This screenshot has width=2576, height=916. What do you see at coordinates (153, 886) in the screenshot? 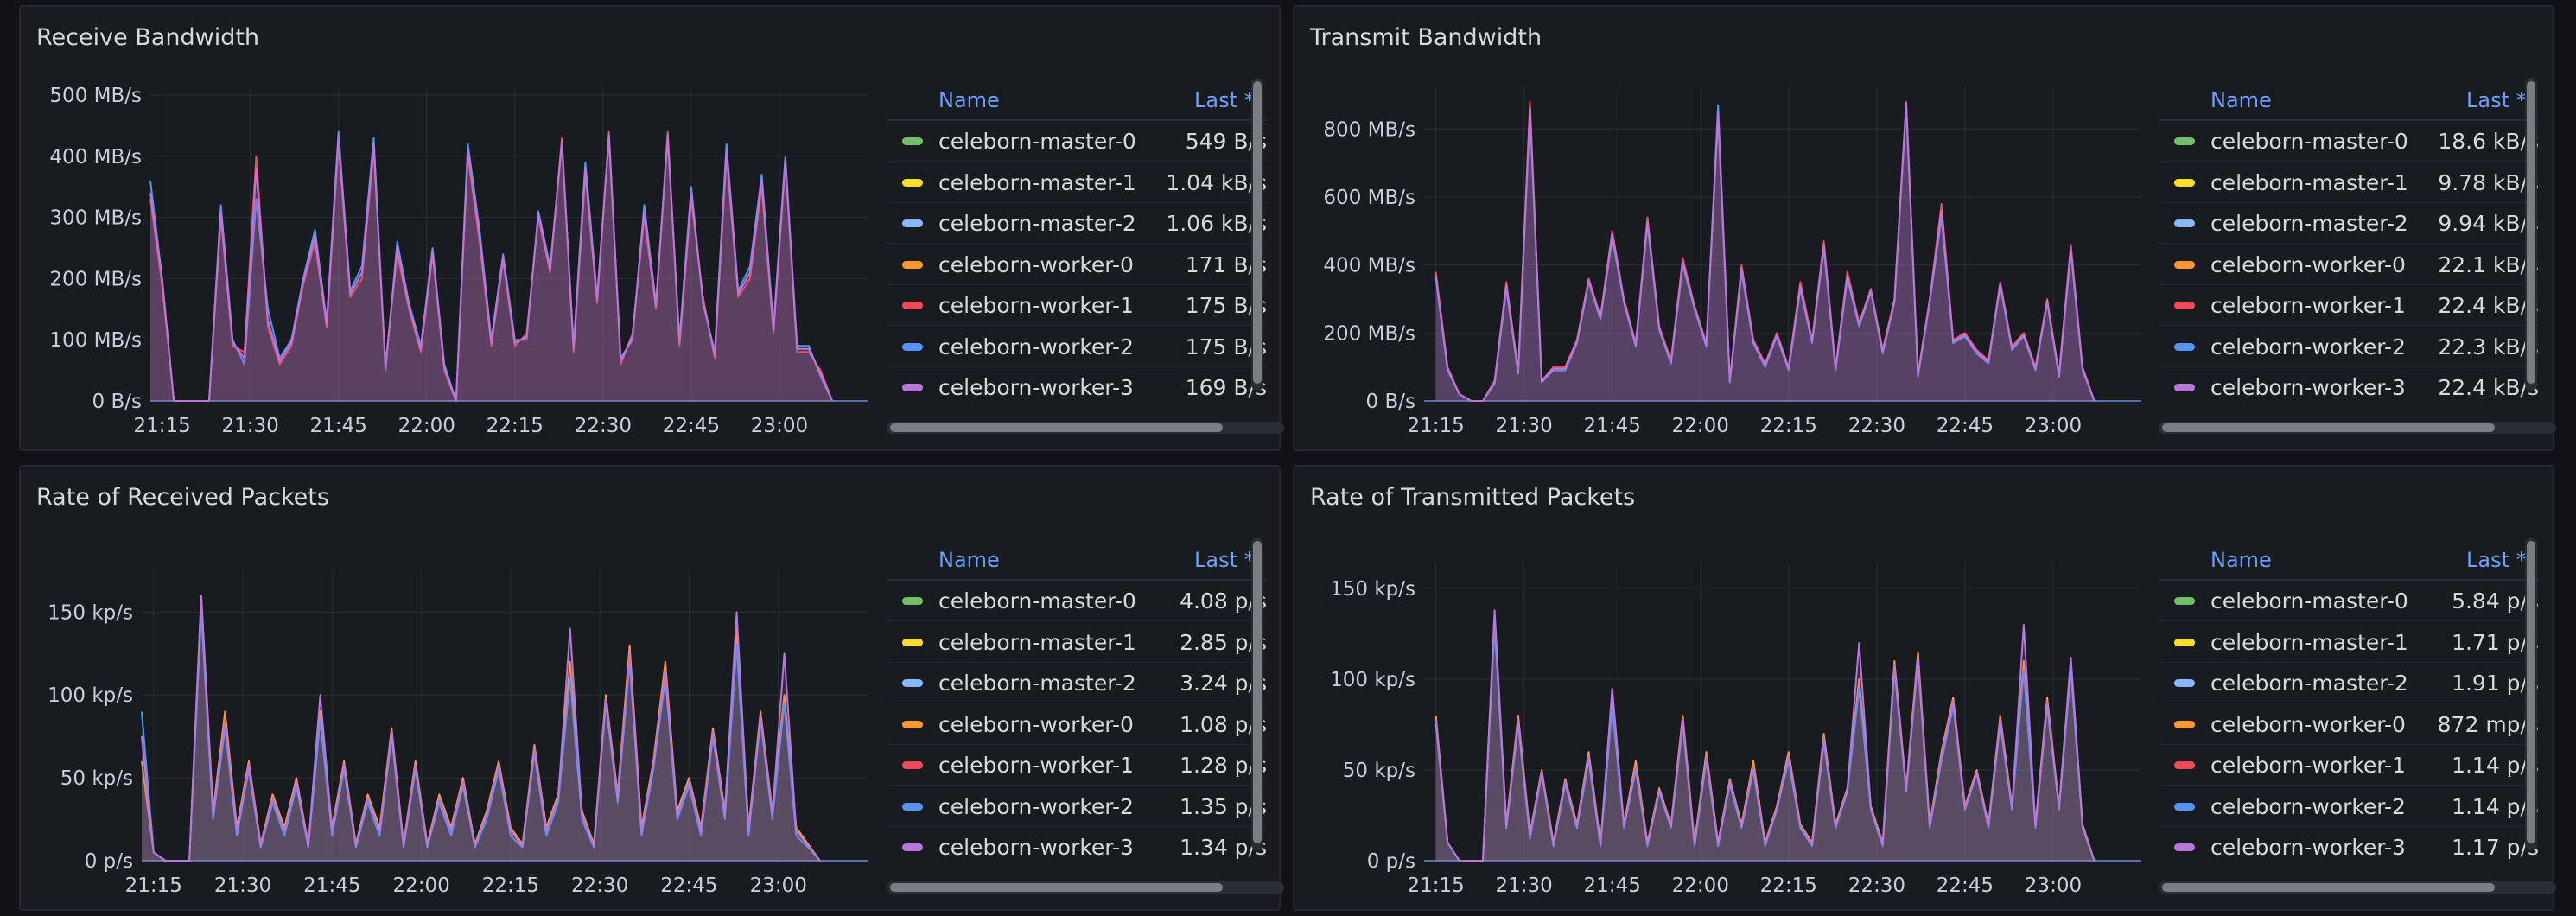
I see `x-axis-tick-label: 21:15` at bounding box center [153, 886].